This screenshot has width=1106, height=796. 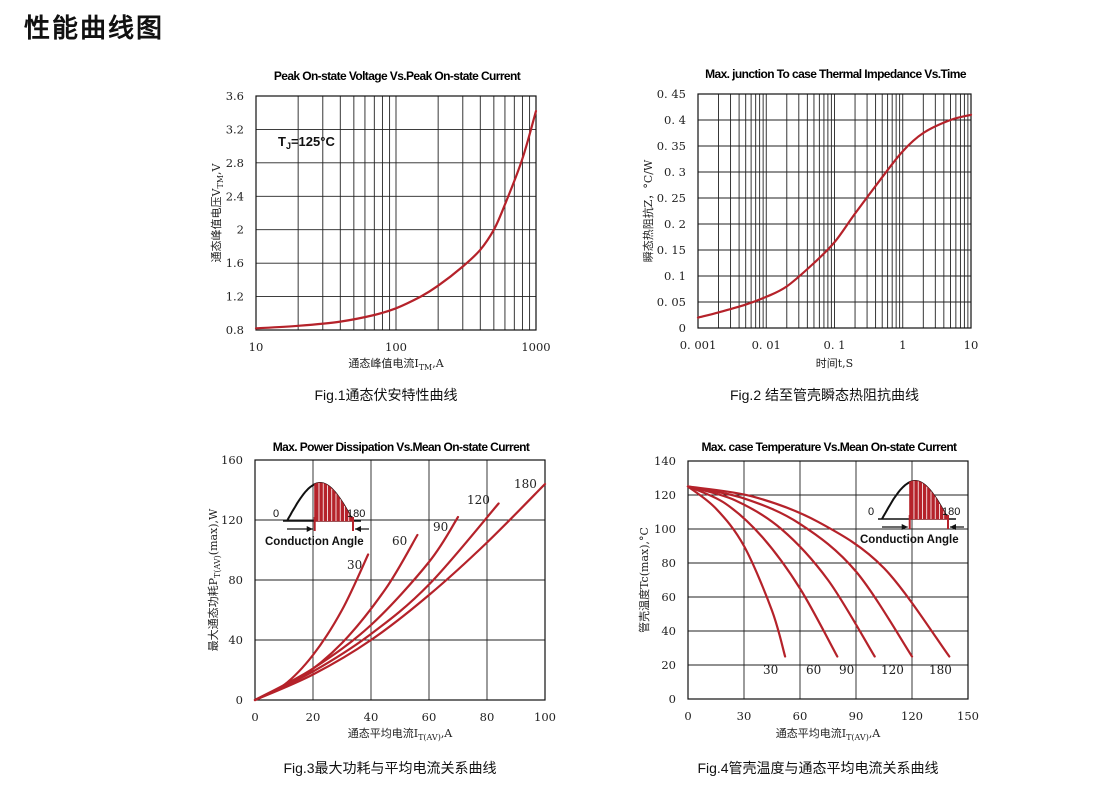 I want to click on y-tick-label: 1.2, so click(x=235, y=297).